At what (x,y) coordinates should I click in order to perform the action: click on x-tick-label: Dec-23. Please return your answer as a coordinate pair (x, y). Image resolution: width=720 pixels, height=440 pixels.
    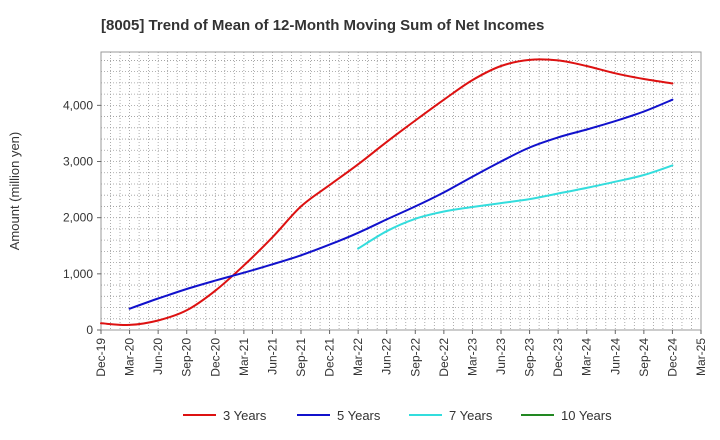
    Looking at the image, I should click on (558, 357).